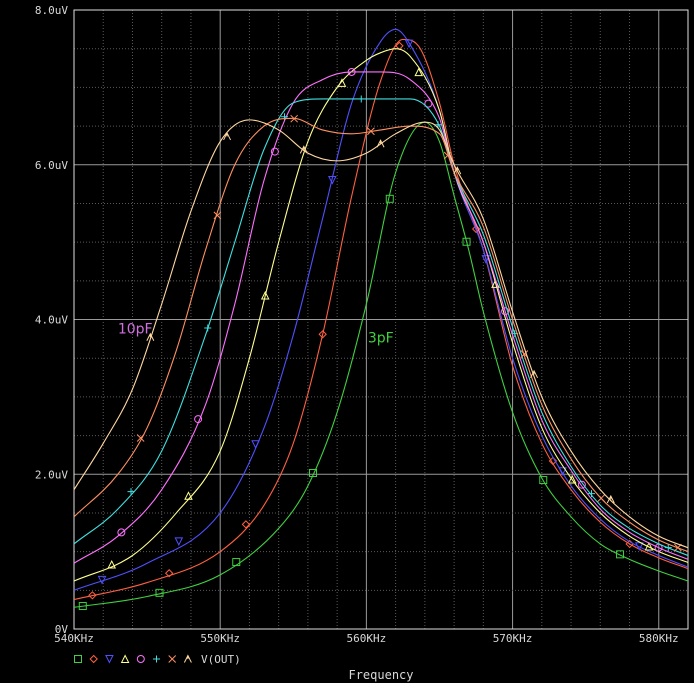 The height and width of the screenshot is (683, 694). What do you see at coordinates (51, 474) in the screenshot?
I see `y-tick-label: 2.0uV` at bounding box center [51, 474].